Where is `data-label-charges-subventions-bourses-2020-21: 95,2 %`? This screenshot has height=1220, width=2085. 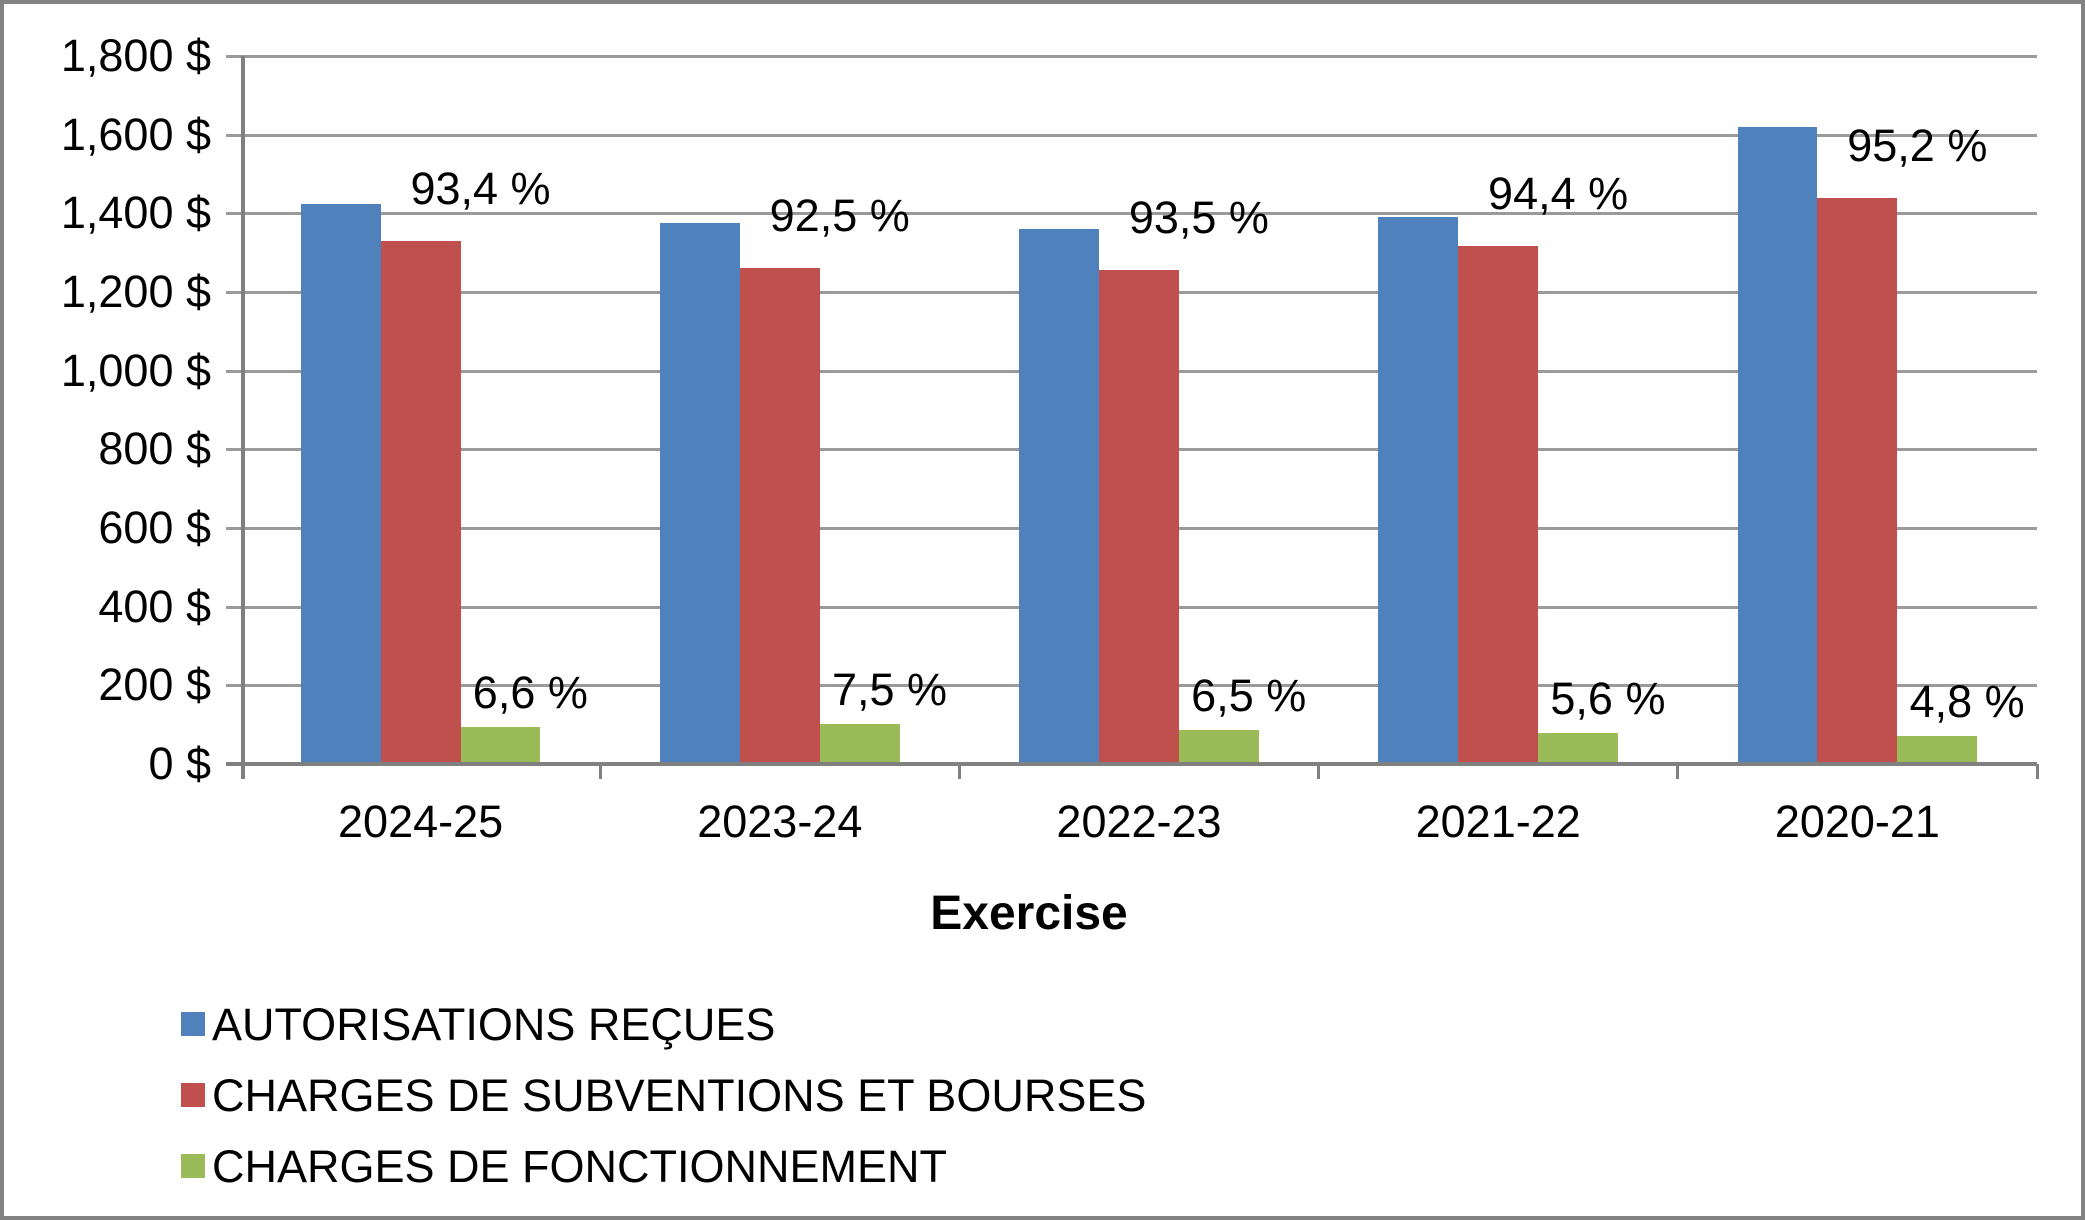 data-label-charges-subventions-bourses-2020-21: 95,2 % is located at coordinates (1917, 145).